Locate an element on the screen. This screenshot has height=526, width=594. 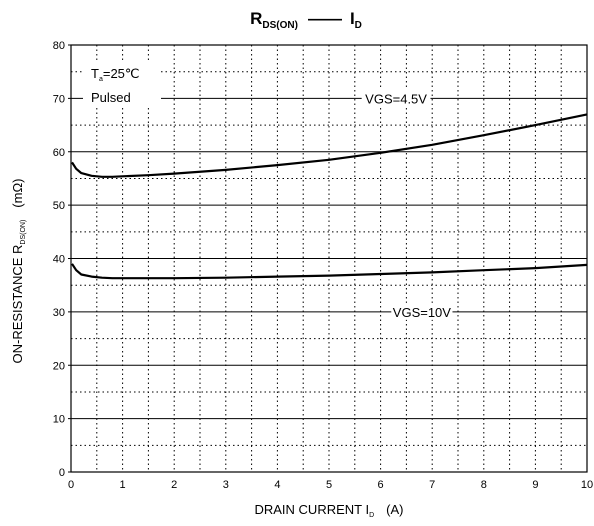
y-tick-label: 20 is located at coordinates (59, 366).